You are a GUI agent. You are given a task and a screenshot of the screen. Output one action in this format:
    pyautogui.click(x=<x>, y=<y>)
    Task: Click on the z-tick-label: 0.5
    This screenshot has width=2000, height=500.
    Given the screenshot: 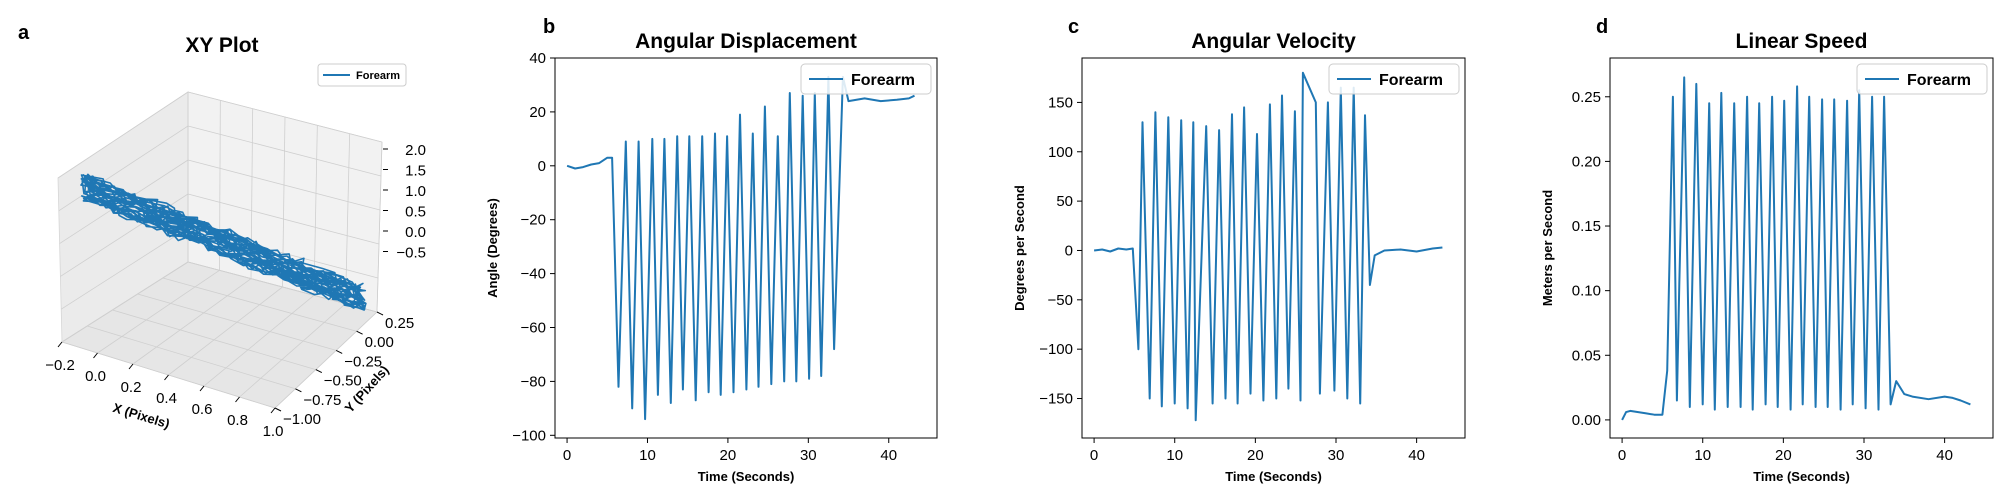 What is the action you would take?
    pyautogui.click(x=415, y=212)
    